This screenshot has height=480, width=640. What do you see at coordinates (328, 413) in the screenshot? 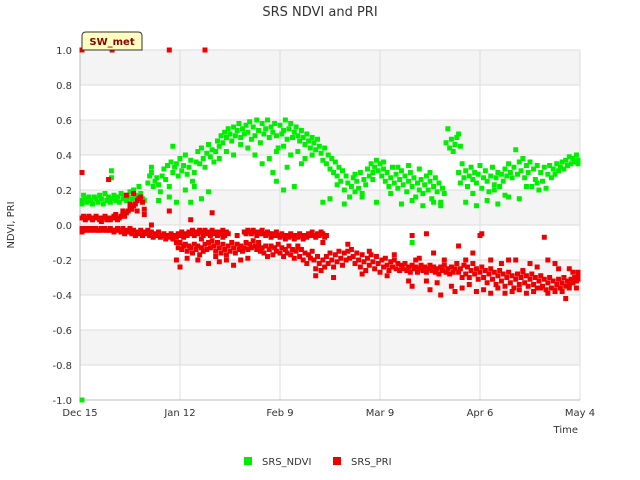
I see `x-tick-labels: Dec 15 Jan 12 Feb 9 Mar 9 Apr 6 May 4` at bounding box center [328, 413].